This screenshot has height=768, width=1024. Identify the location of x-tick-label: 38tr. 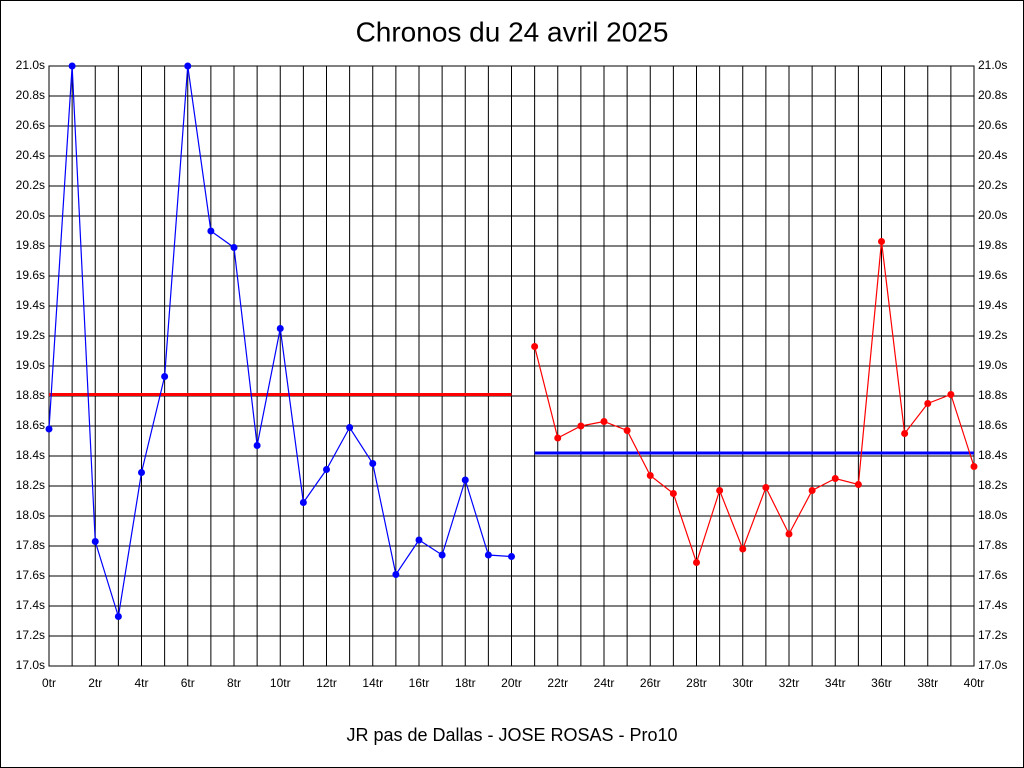
(927, 683).